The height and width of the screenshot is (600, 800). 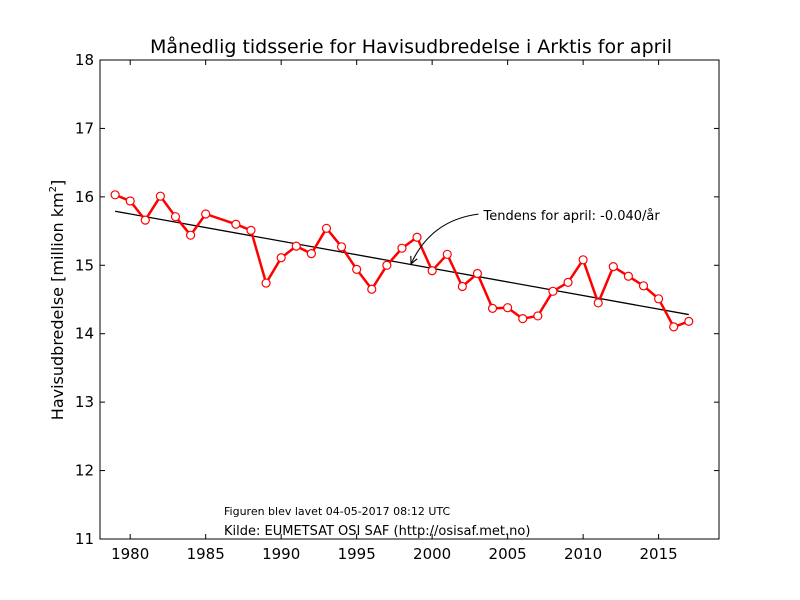 I want to click on x-tick-label: 1995, so click(x=357, y=554).